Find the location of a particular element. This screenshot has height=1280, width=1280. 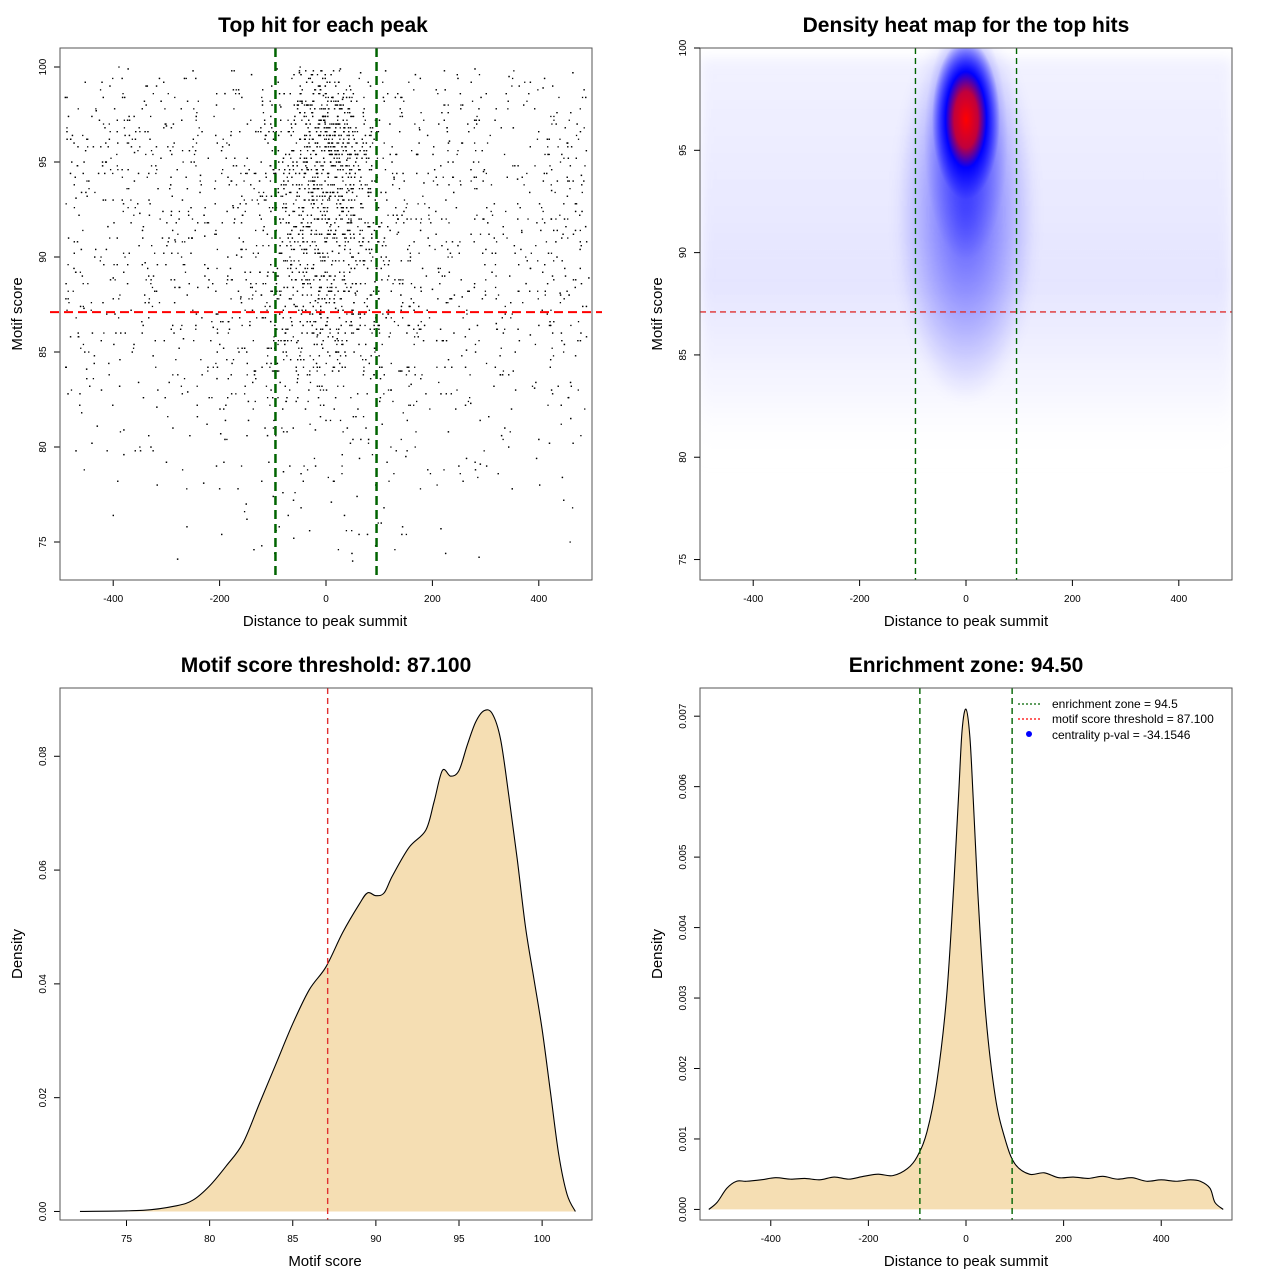

heatmap-xtick-label: 400 is located at coordinates (1178, 599).